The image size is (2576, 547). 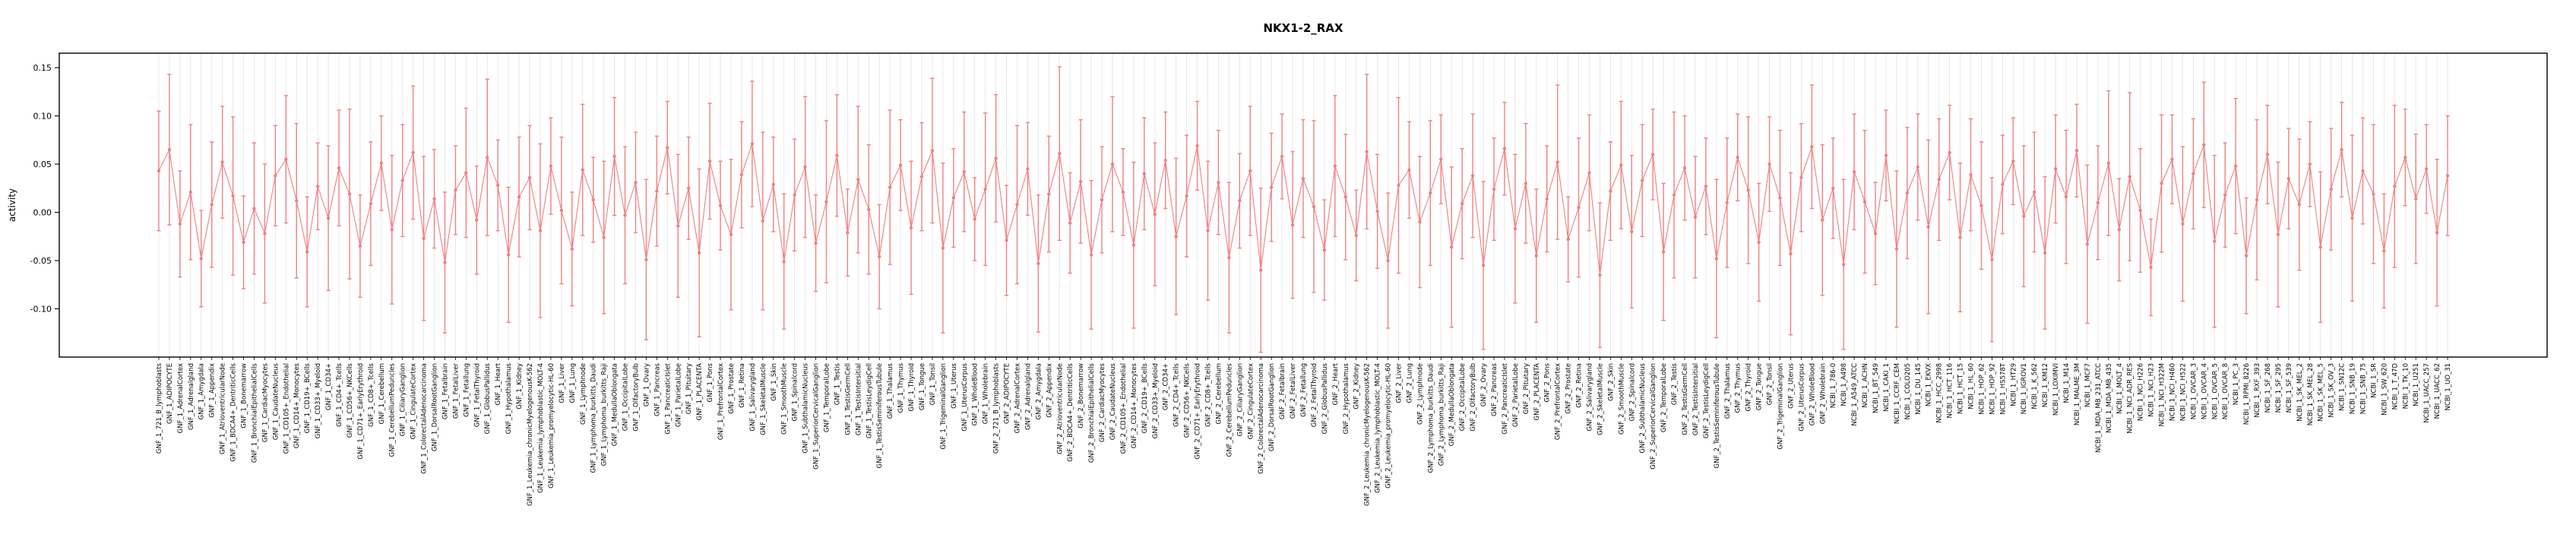 What do you see at coordinates (404, 399) in the screenshot?
I see `x-category-label: GNF_1_CiliaryGanglion` at bounding box center [404, 399].